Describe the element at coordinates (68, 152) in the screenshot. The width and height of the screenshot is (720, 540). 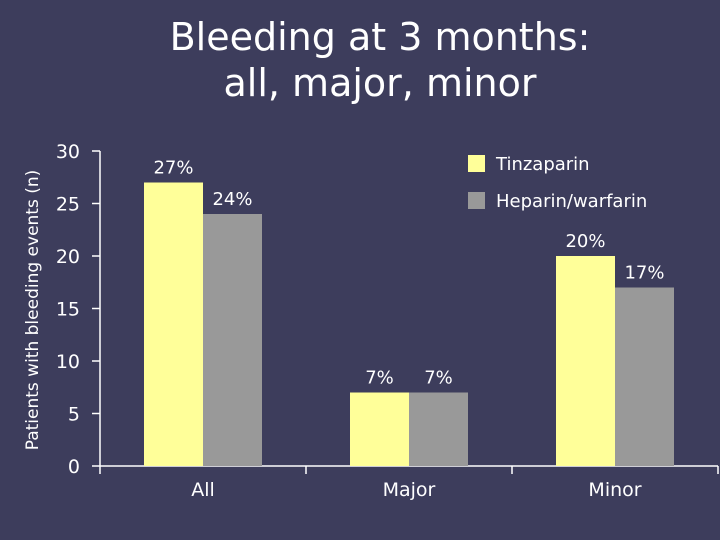
I see `y-tick-label: 30` at that location.